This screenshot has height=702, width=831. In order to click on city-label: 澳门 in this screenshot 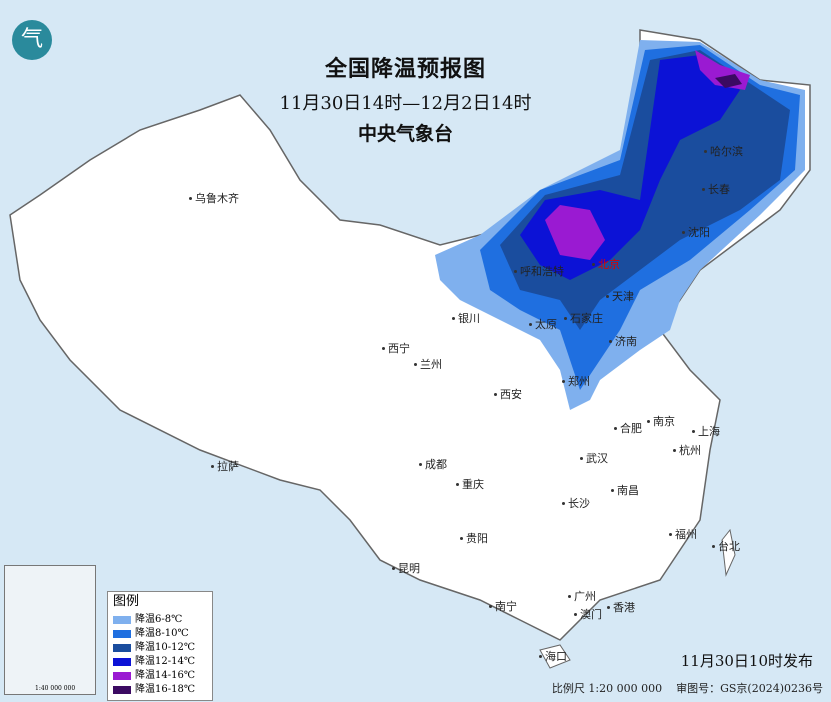, I will do `click(591, 614)`.